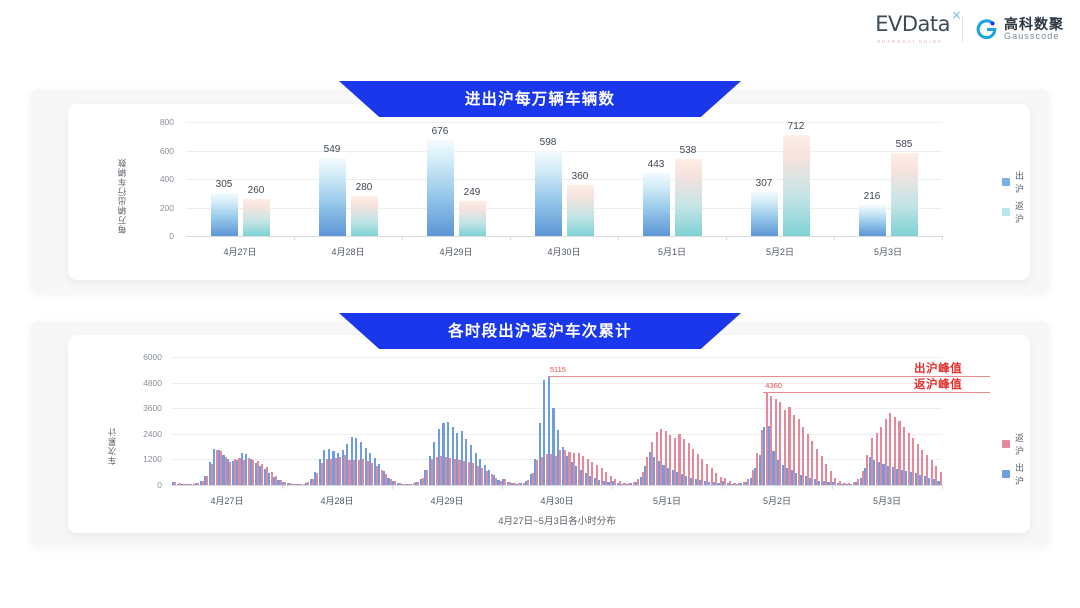  What do you see at coordinates (540, 99) in the screenshot?
I see `chart1-title-banner: 进出沪每万辆车辆数` at bounding box center [540, 99].